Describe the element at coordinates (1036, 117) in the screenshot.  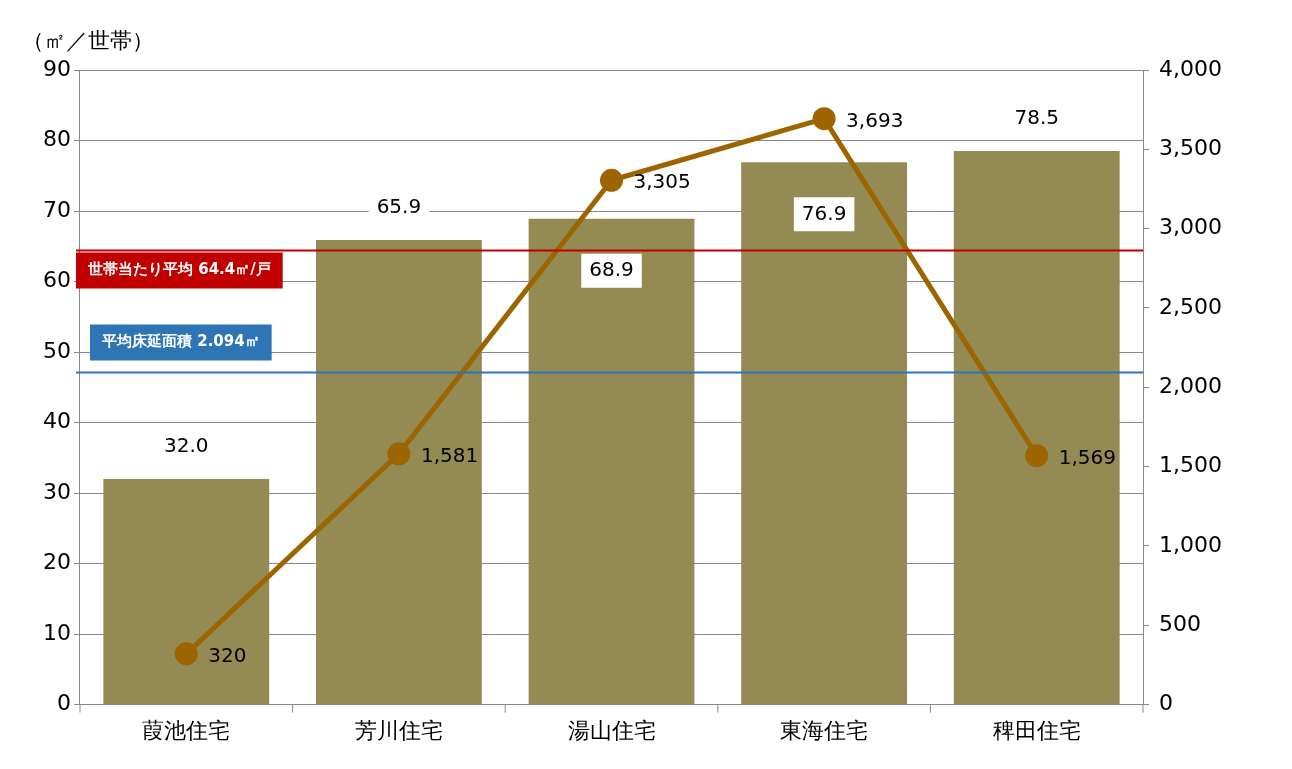
I see `data-label: 78.5` at that location.